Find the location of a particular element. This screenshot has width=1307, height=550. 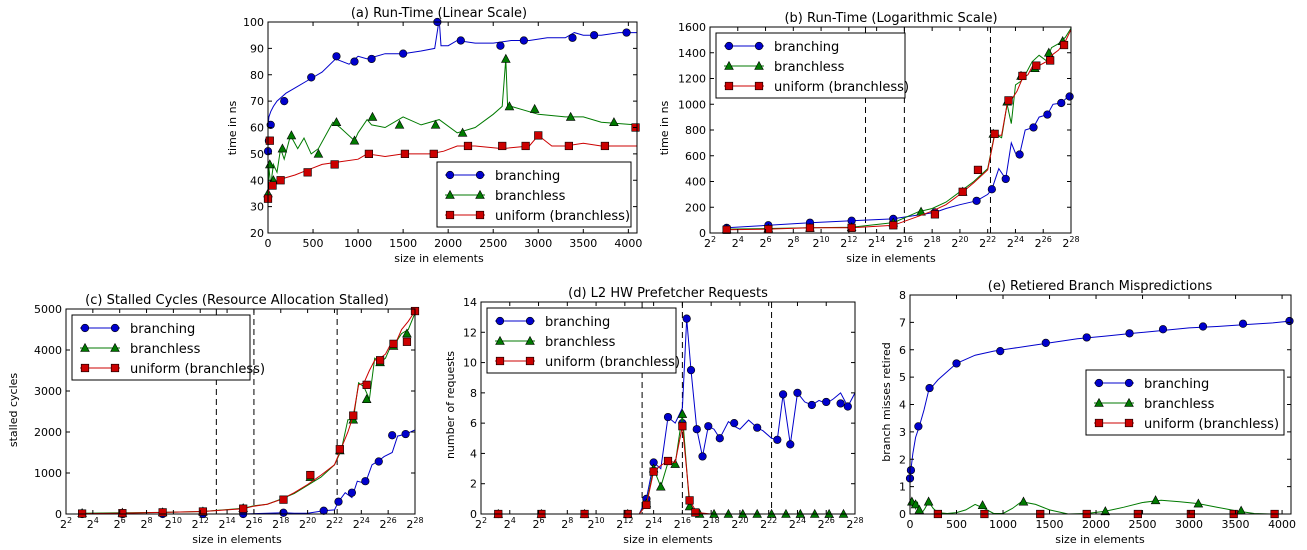

chart-b-xtick-label: 220 is located at coordinates (959, 242).